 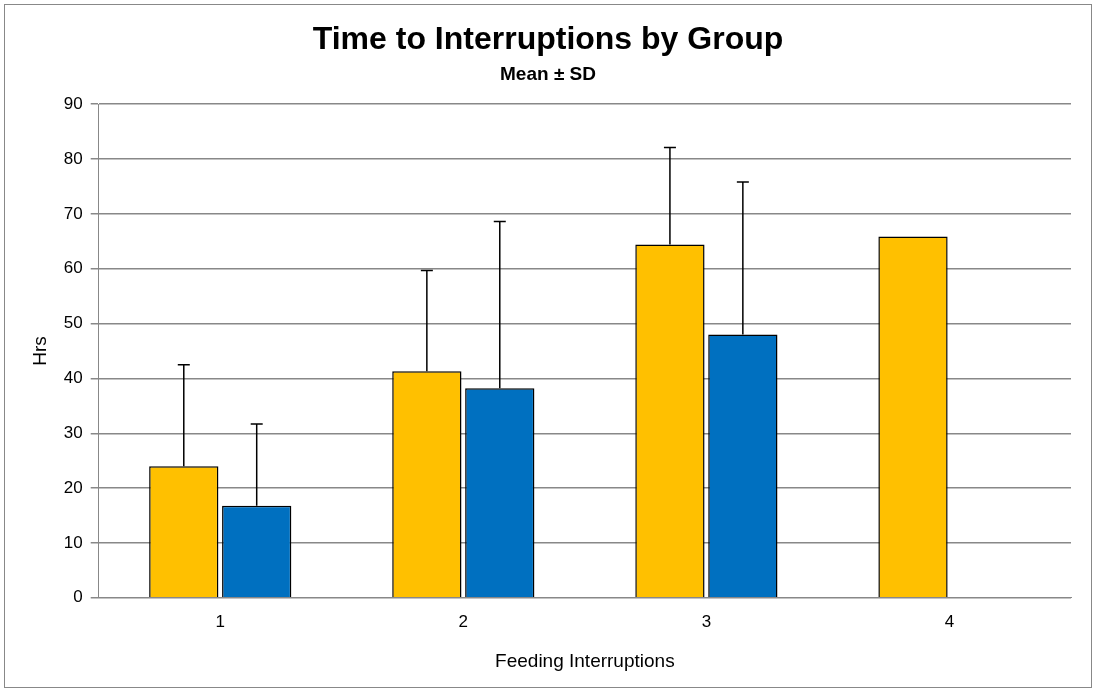 I want to click on y-tick-label: 50, so click(x=73, y=323).